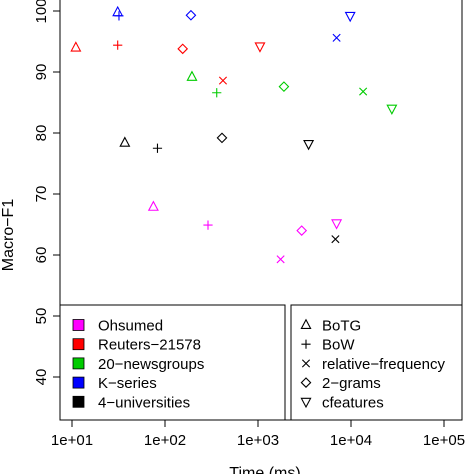 The image size is (474, 474). What do you see at coordinates (8, 235) in the screenshot?
I see `y-axis-label: Macro−F1` at bounding box center [8, 235].